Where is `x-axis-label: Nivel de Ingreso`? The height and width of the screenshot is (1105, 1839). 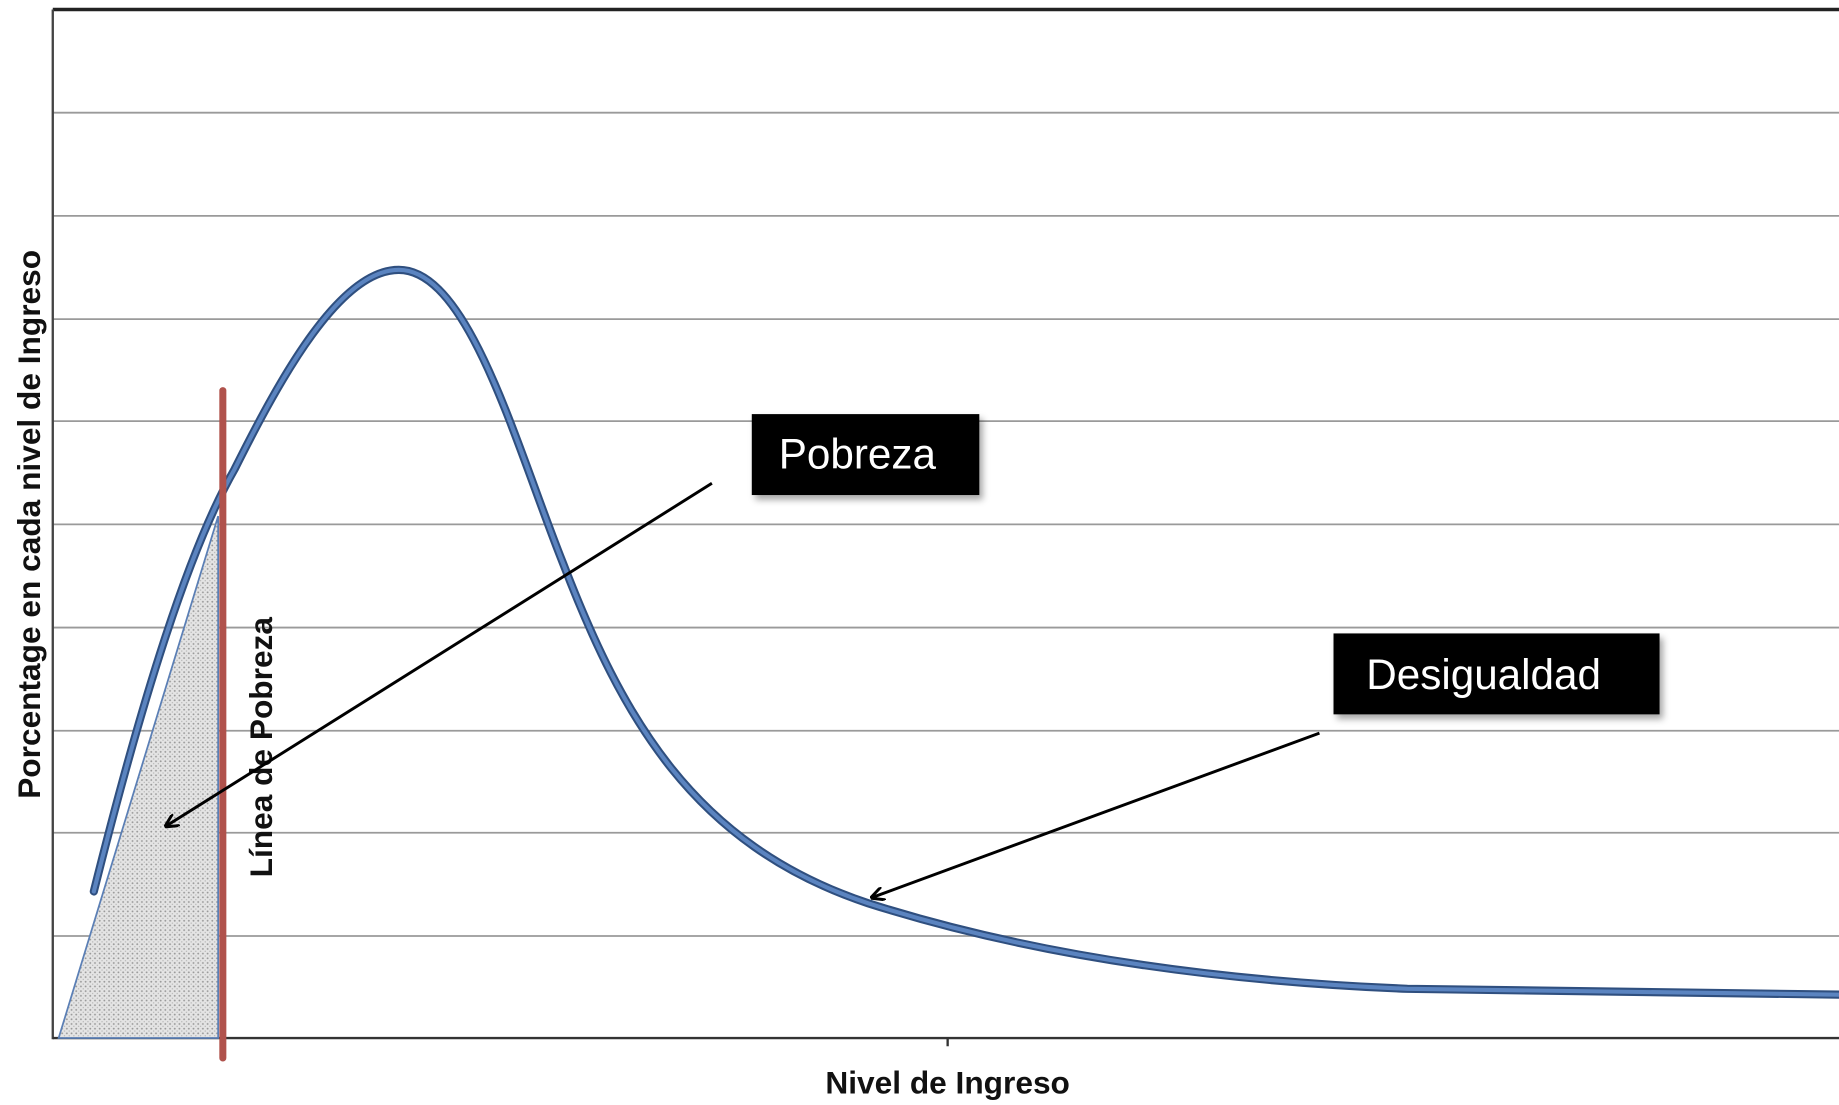 x-axis-label: Nivel de Ingreso is located at coordinates (947, 1082).